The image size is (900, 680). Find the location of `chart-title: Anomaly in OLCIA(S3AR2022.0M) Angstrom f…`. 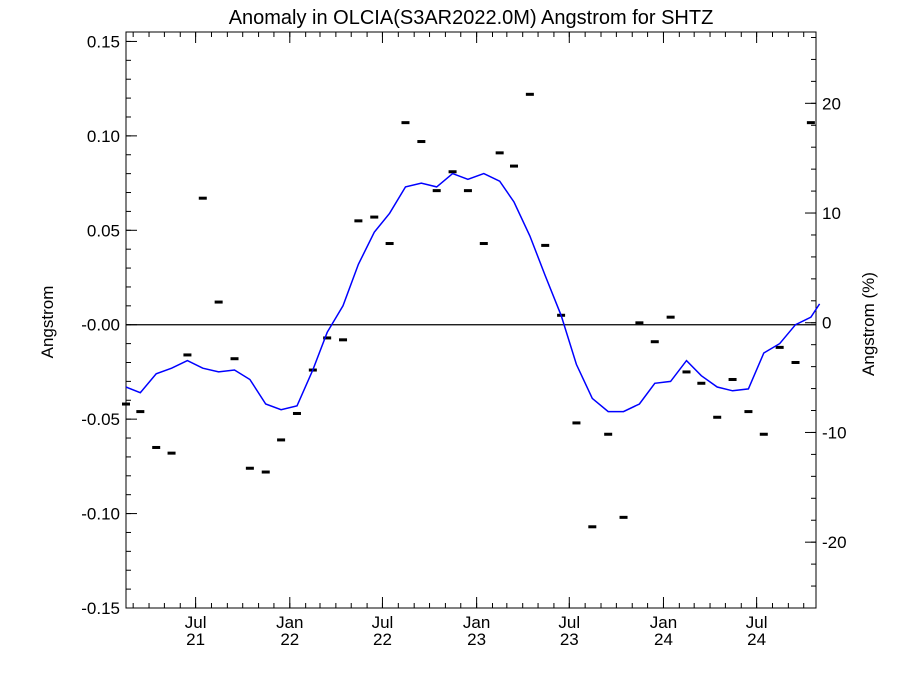

chart-title: Anomaly in OLCIA(S3AR2022.0M) Angstrom f… is located at coordinates (471, 18).